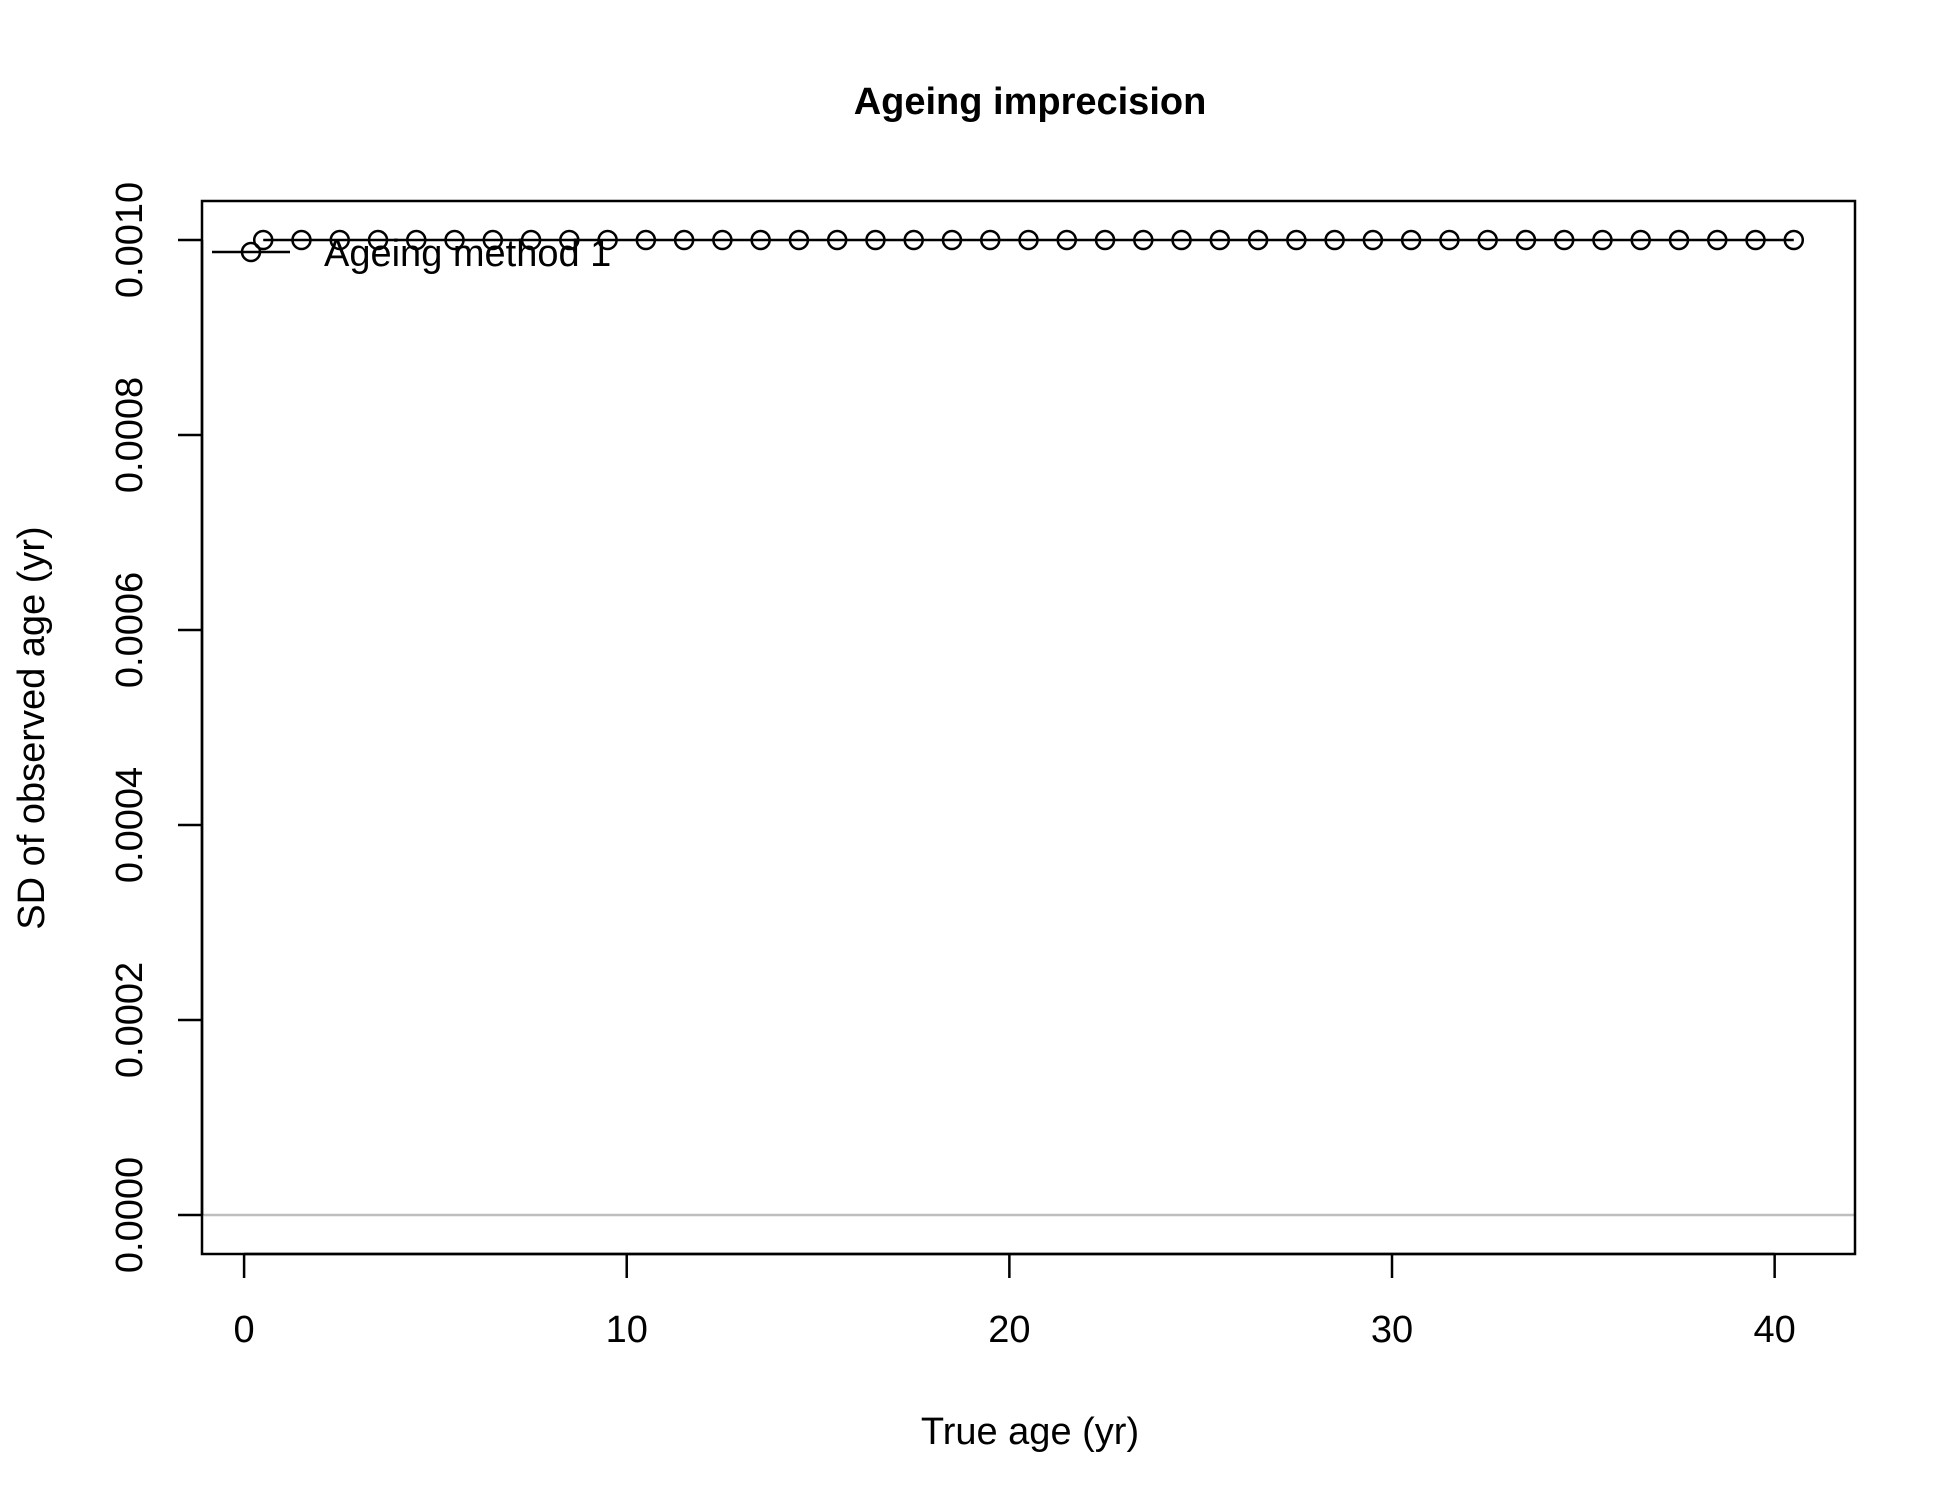  What do you see at coordinates (1030, 102) in the screenshot?
I see `chart-title: Ageing imprecision` at bounding box center [1030, 102].